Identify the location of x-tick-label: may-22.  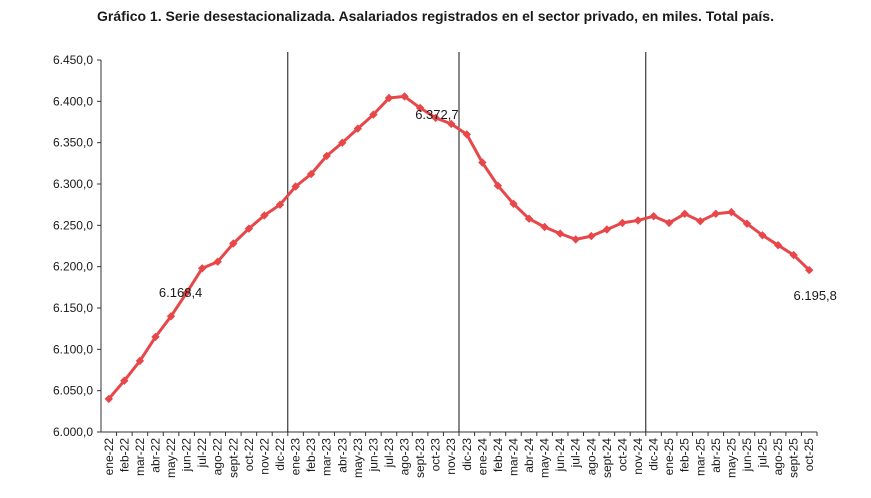
(171, 458).